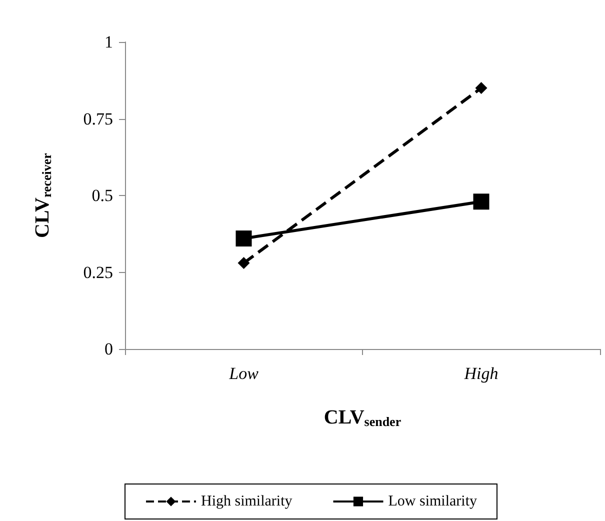 This screenshot has width=605, height=521. Describe the element at coordinates (244, 373) in the screenshot. I see `x-tick-label: Low` at that location.